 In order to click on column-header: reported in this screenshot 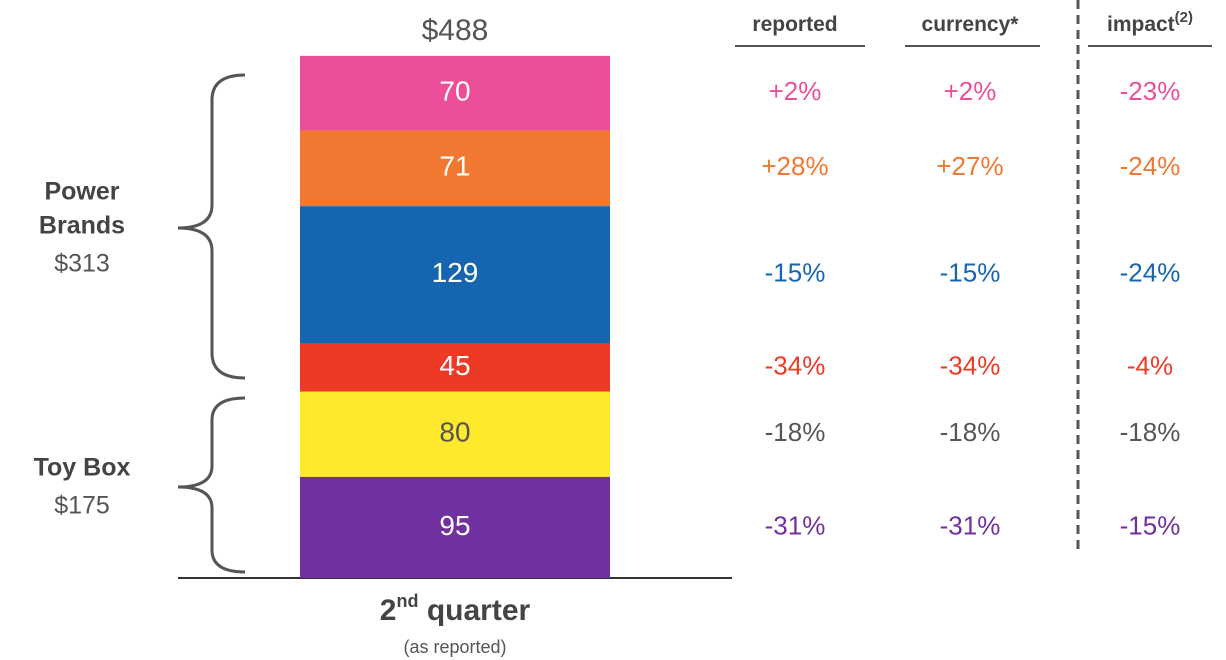, I will do `click(794, 24)`.